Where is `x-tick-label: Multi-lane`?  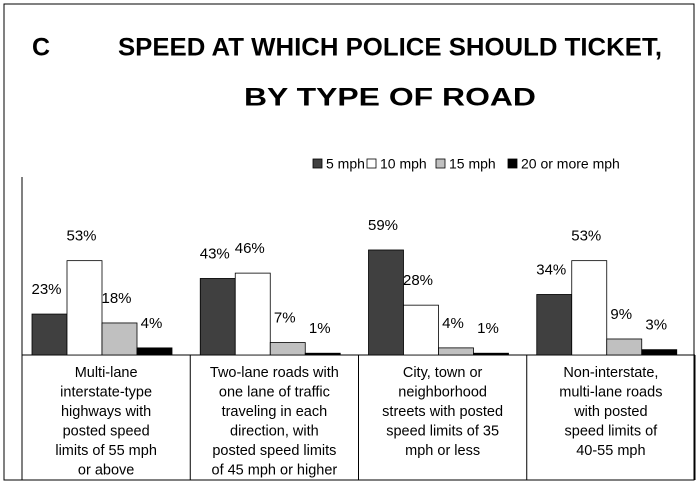 x-tick-label: Multi-lane is located at coordinates (106, 373).